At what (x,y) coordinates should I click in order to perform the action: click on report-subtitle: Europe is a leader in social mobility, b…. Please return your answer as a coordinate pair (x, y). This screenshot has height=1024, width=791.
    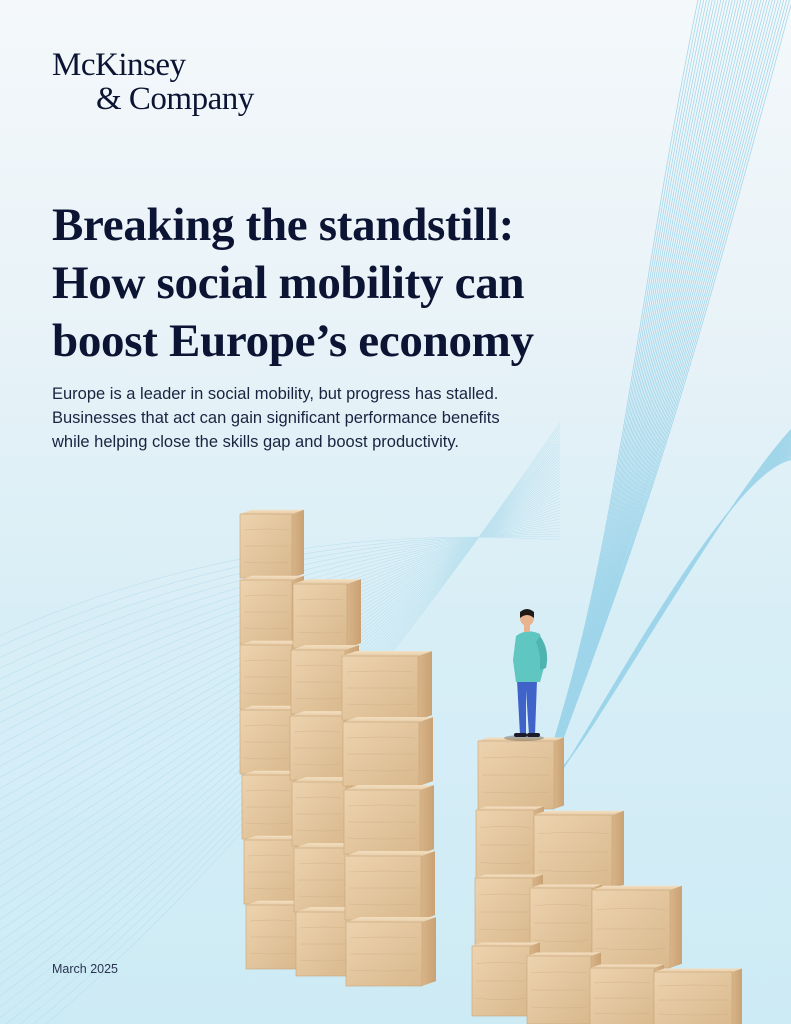
    Looking at the image, I should click on (312, 418).